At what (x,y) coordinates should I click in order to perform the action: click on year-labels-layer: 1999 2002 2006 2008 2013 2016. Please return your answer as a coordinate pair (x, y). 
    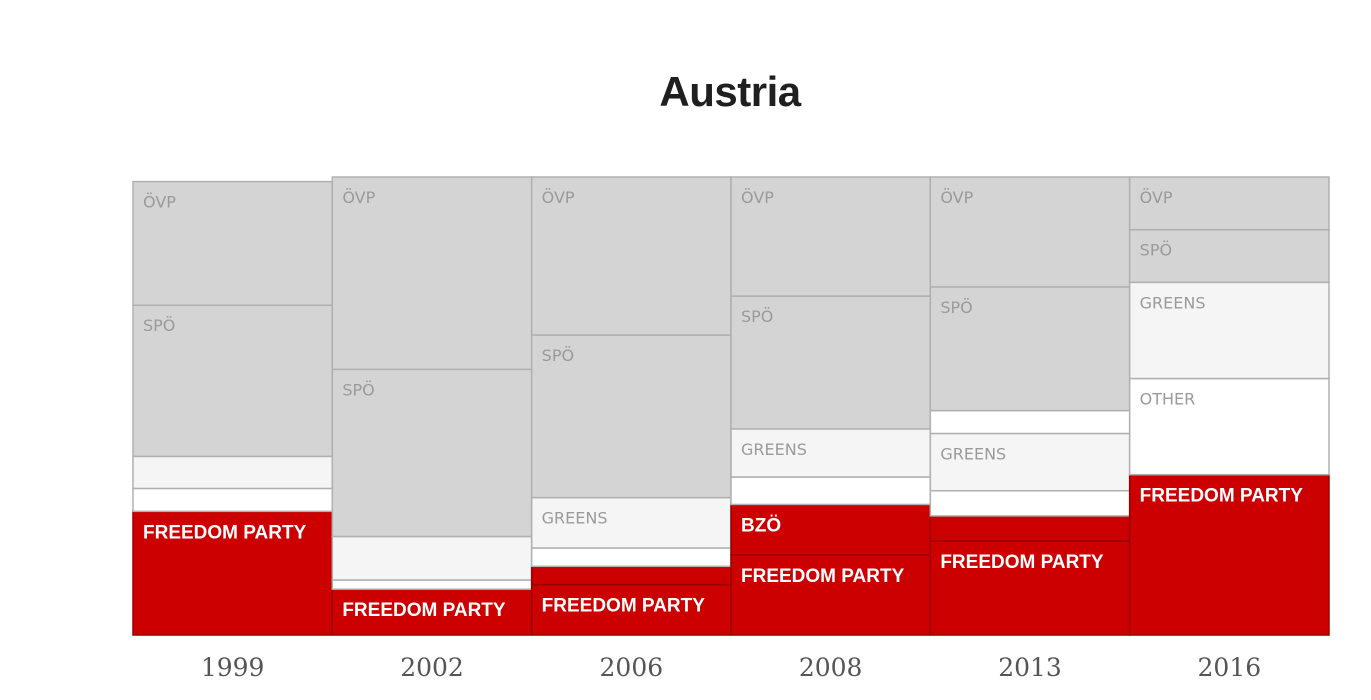
    Looking at the image, I should click on (731, 667).